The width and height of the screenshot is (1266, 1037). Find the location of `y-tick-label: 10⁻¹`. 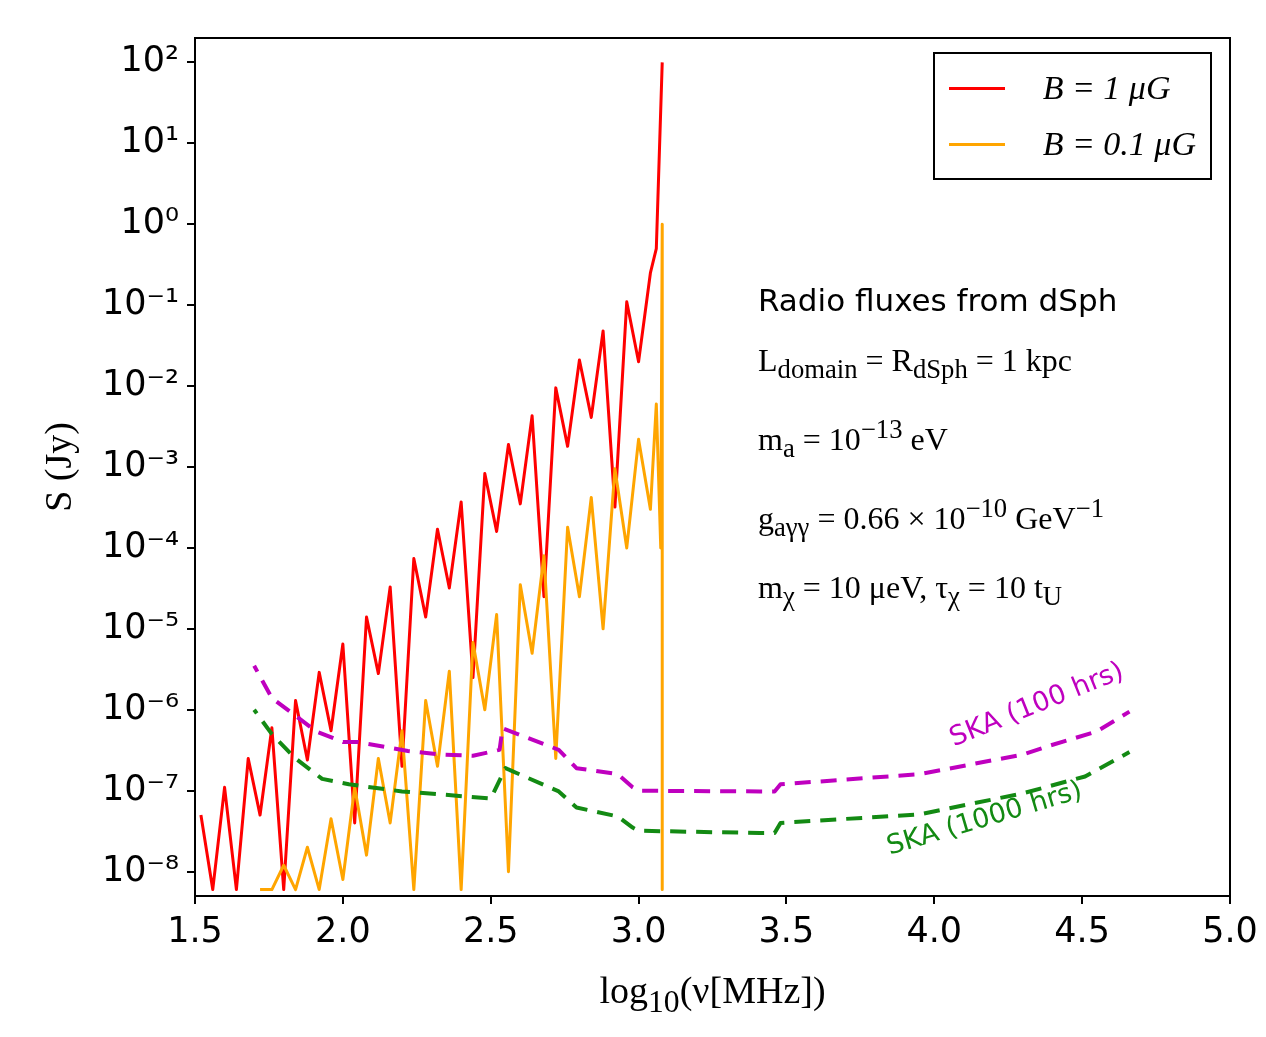

y-tick-label: 10⁻¹ is located at coordinates (140, 302).